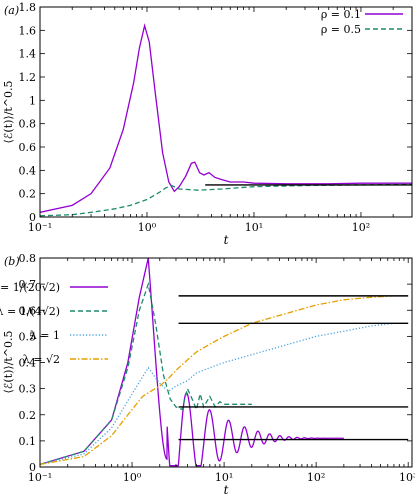  Describe the element at coordinates (341, 29) in the screenshot. I see `legend-label: ρ = 0.5` at that location.